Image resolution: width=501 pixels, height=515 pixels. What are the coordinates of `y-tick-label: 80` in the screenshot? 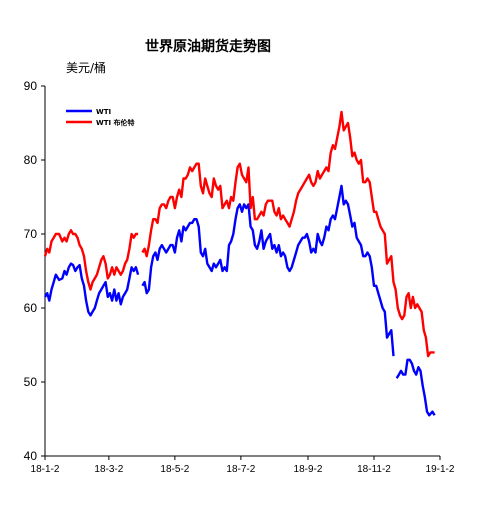 It's located at (31, 160).